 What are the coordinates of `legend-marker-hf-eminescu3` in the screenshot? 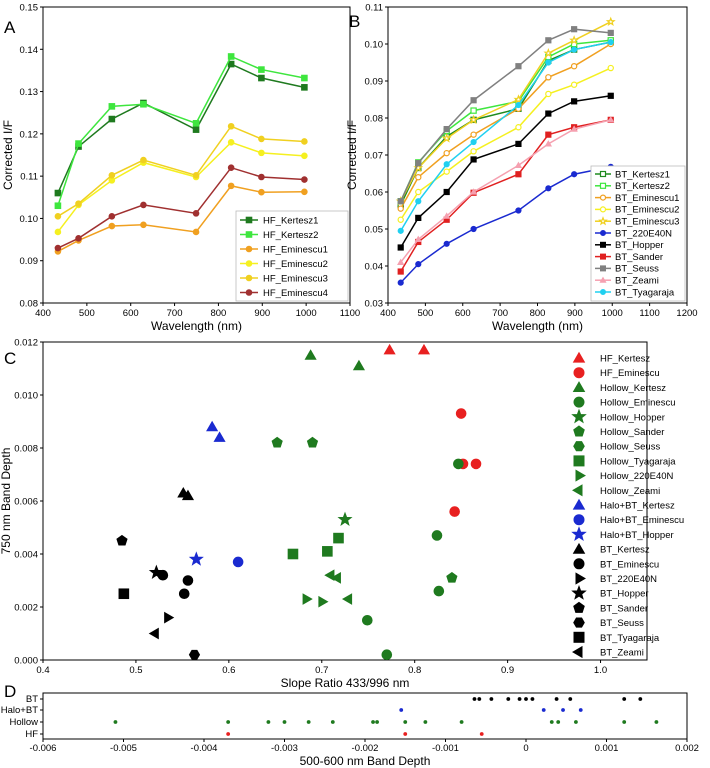 It's located at (249, 278).